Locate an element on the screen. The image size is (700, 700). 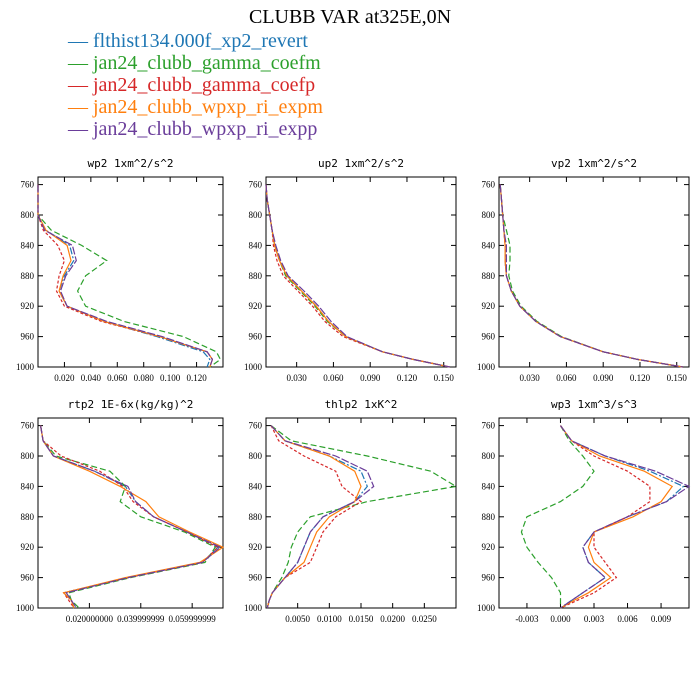
legend-label: flthist134.000f_xp2_revert is located at coordinates (200, 41).